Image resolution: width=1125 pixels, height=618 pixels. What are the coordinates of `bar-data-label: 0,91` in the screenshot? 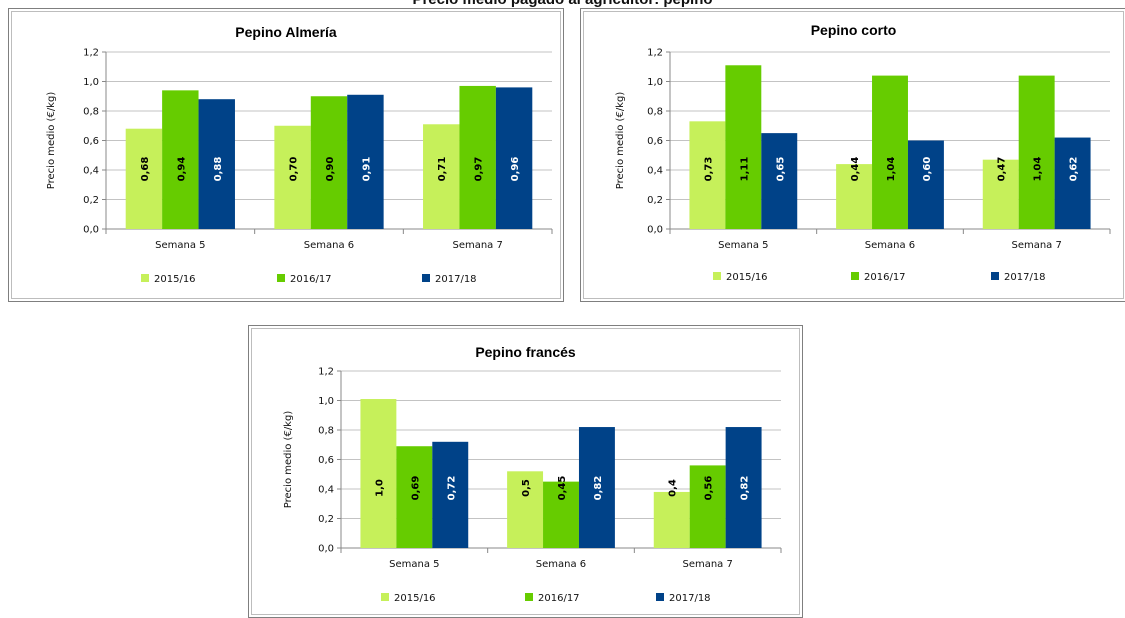 It's located at (366, 169).